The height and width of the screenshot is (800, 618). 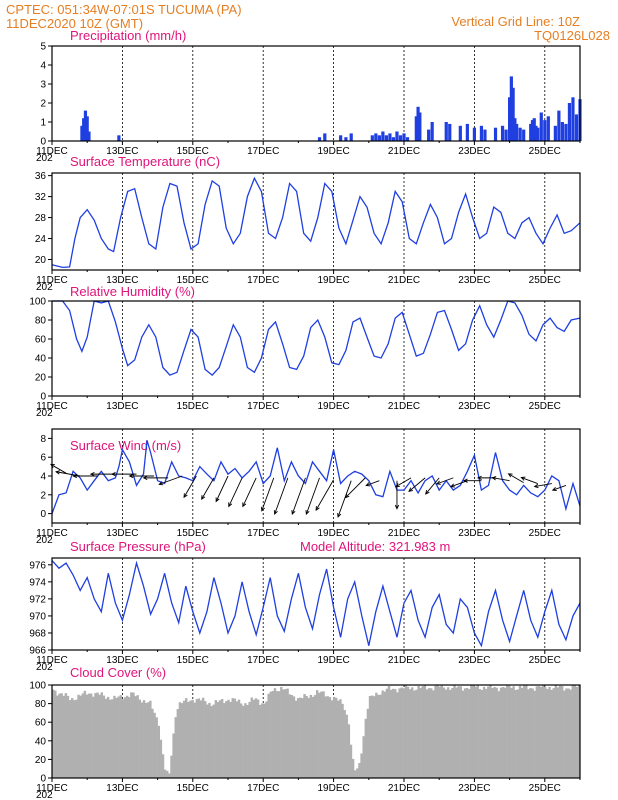 What do you see at coordinates (404, 280) in the screenshot?
I see `temperature-xtick-label: 21DEC` at bounding box center [404, 280].